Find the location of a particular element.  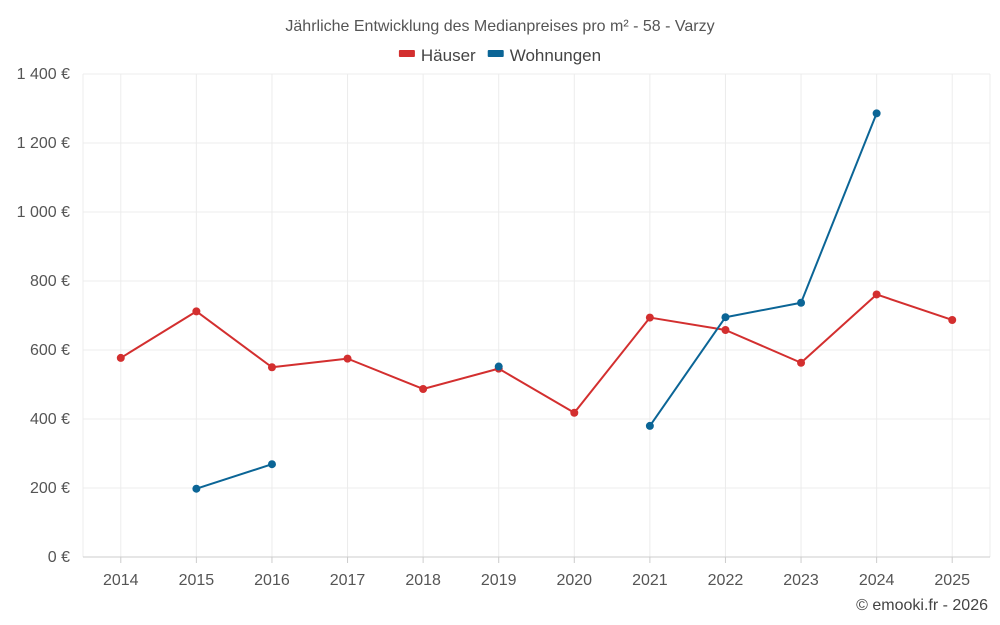

x-tick-label: 2016 is located at coordinates (272, 580).